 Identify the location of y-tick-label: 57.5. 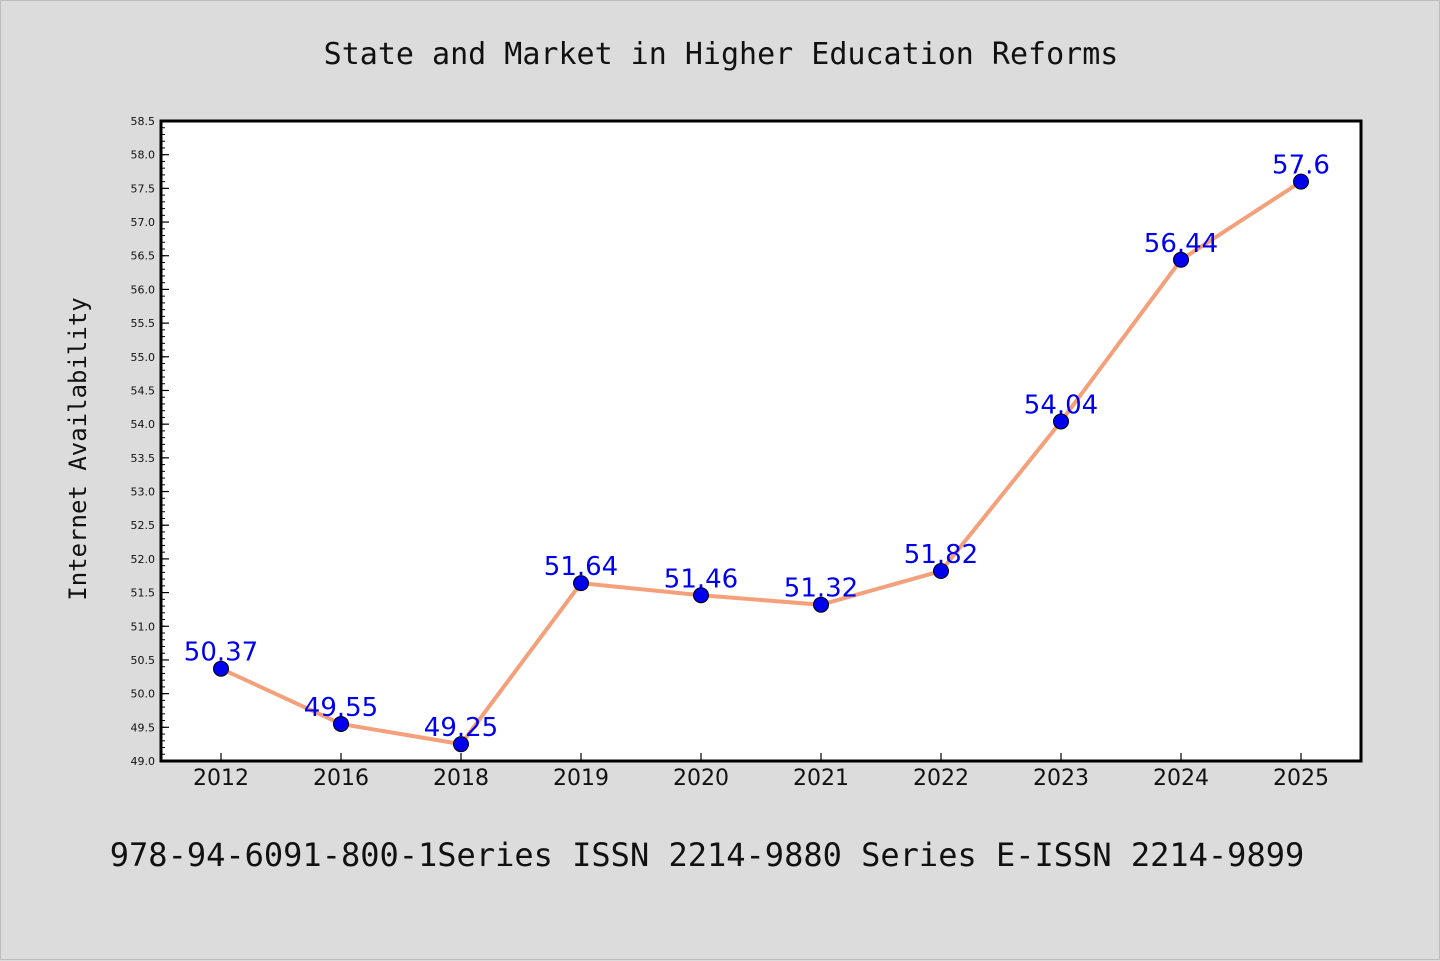
(143, 188).